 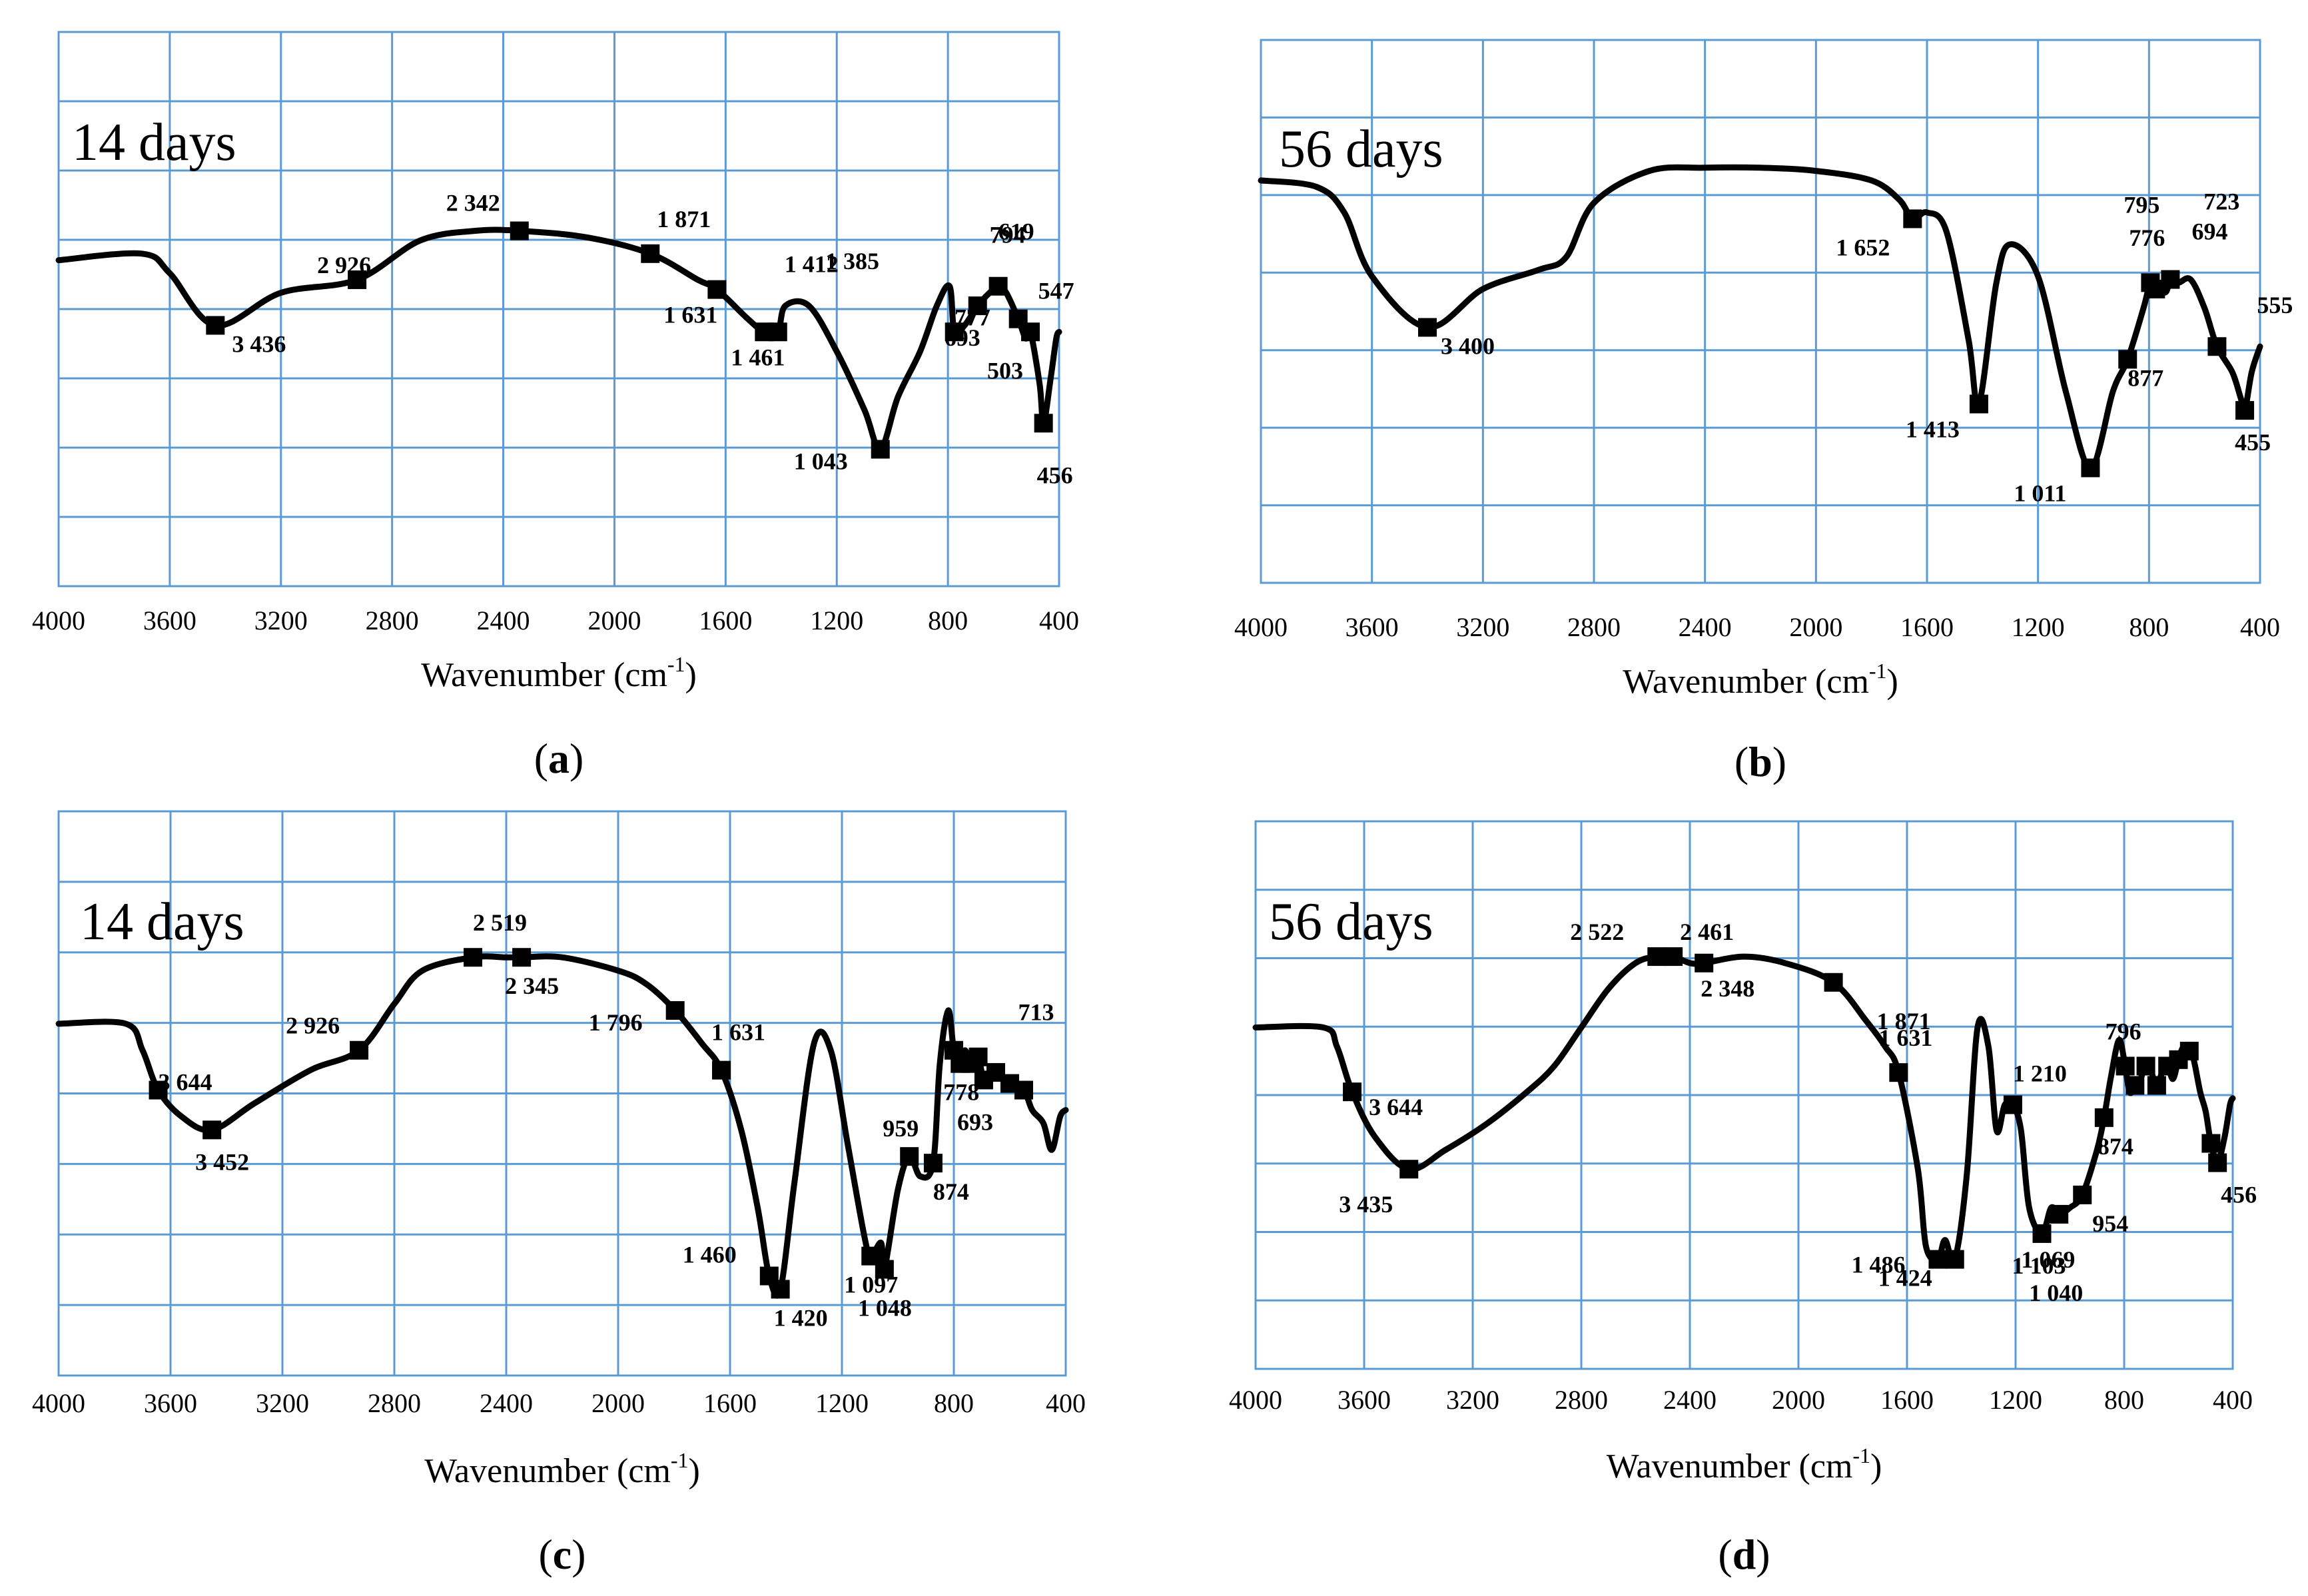 What do you see at coordinates (1727, 988) in the screenshot?
I see `peak-label: 2 348` at bounding box center [1727, 988].